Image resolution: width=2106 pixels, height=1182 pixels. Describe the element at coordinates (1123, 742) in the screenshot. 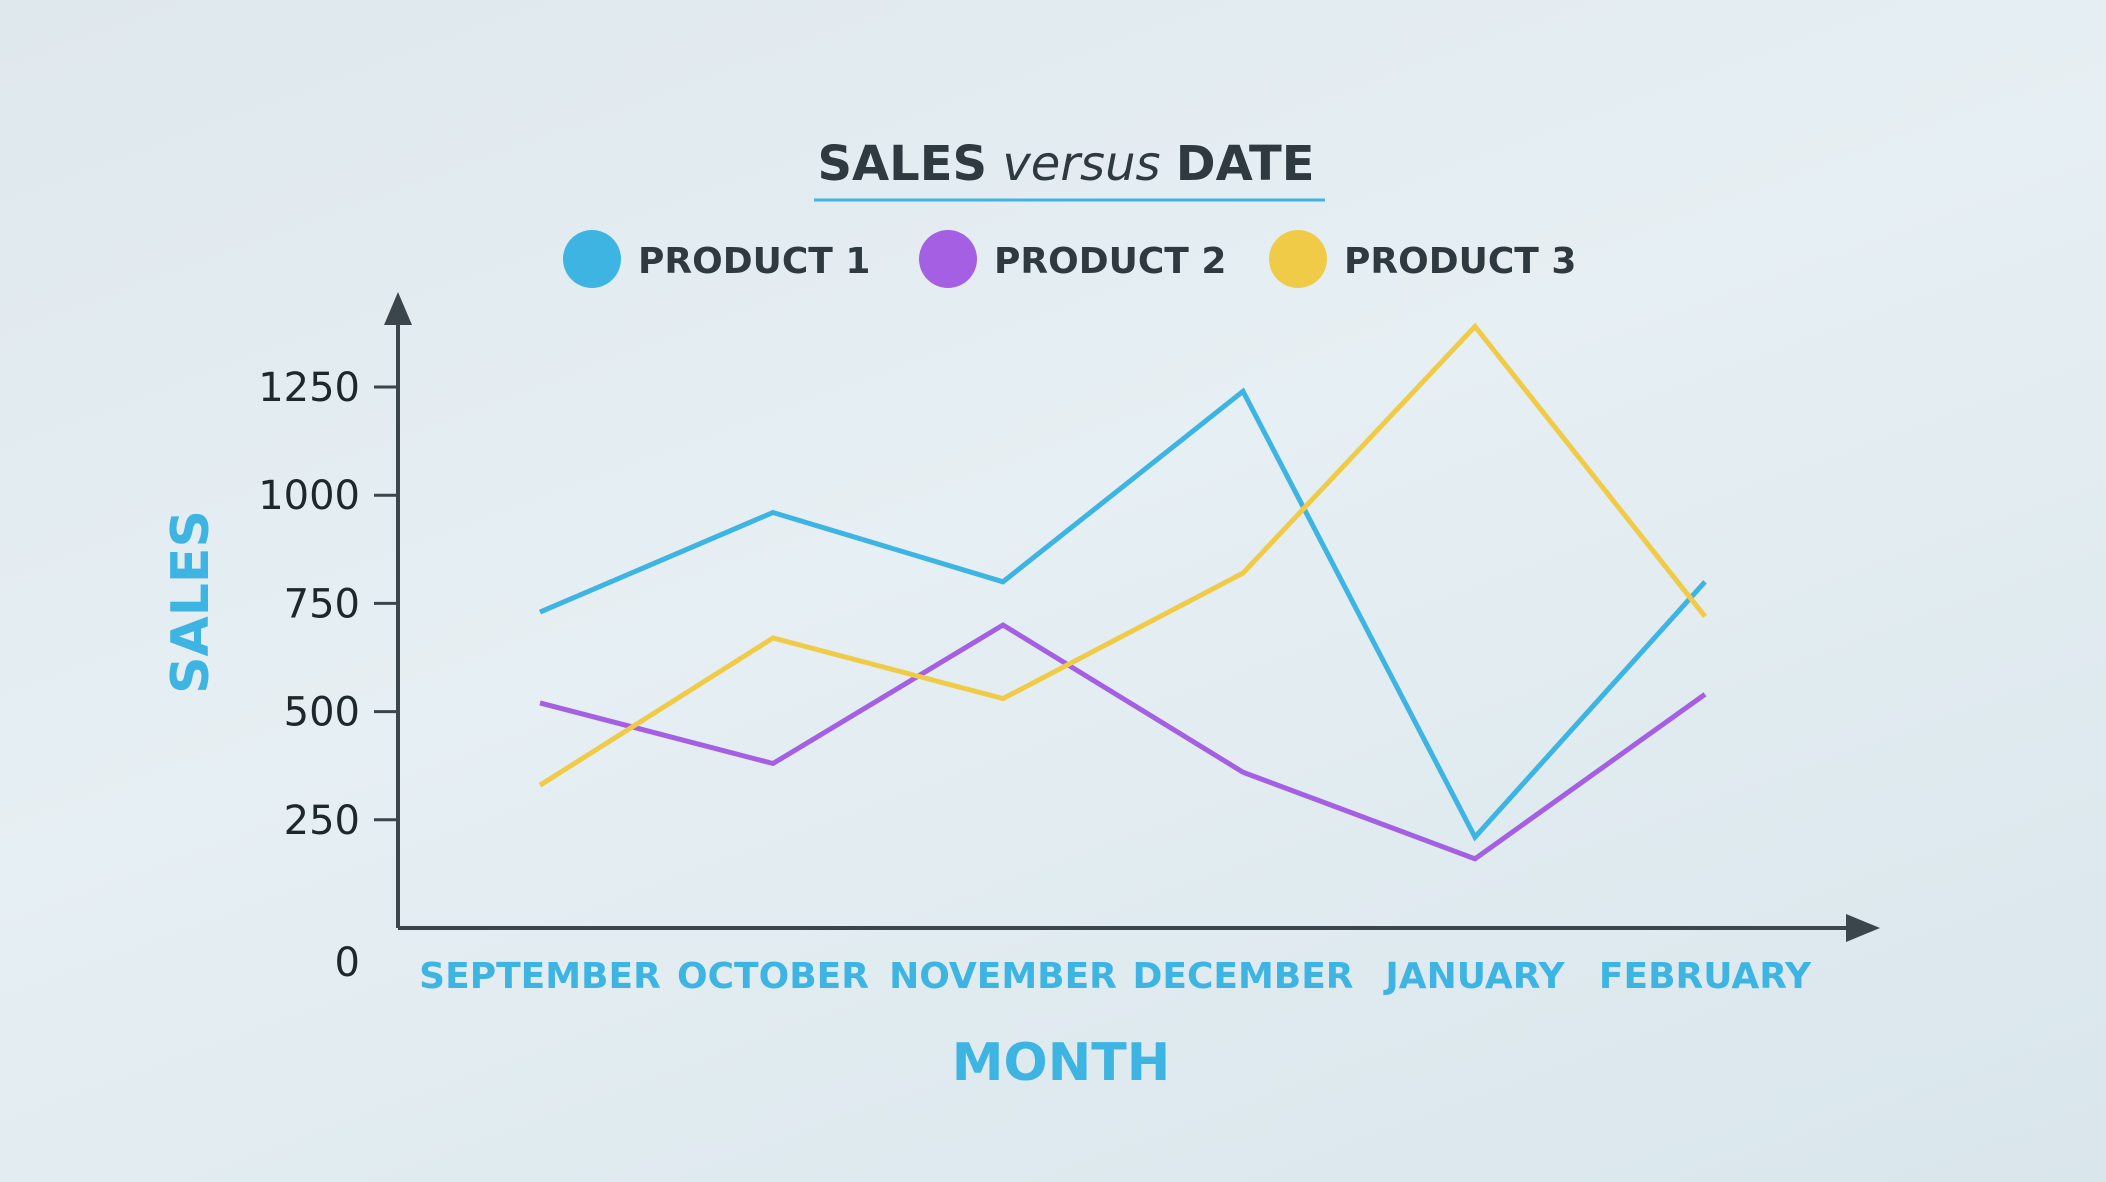

I see `series-line` at that location.